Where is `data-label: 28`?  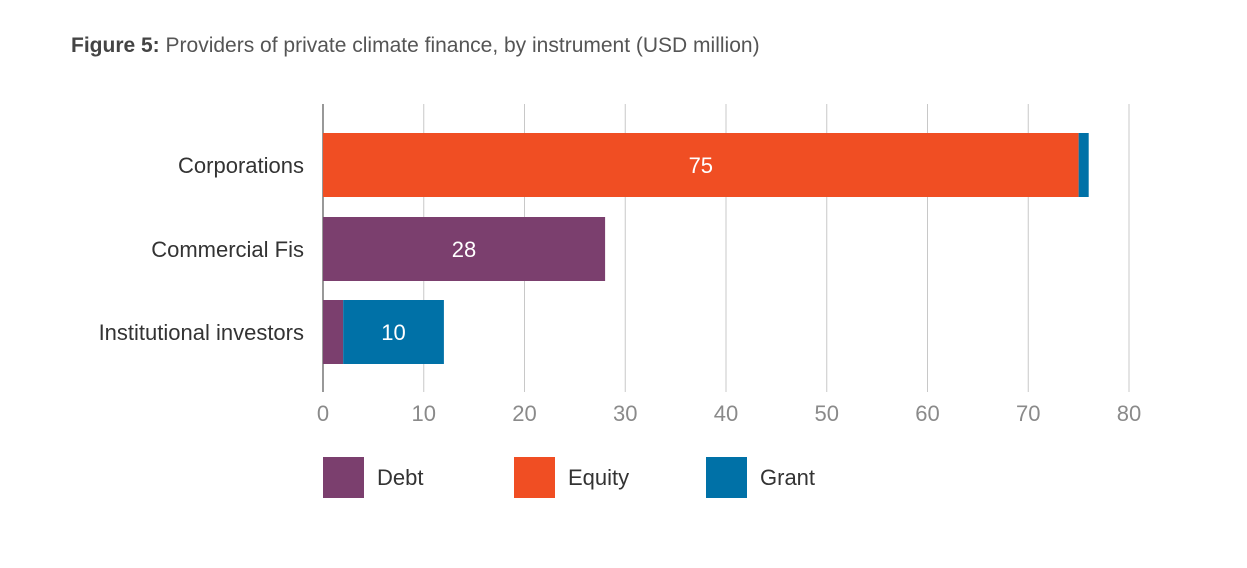 data-label: 28 is located at coordinates (464, 249).